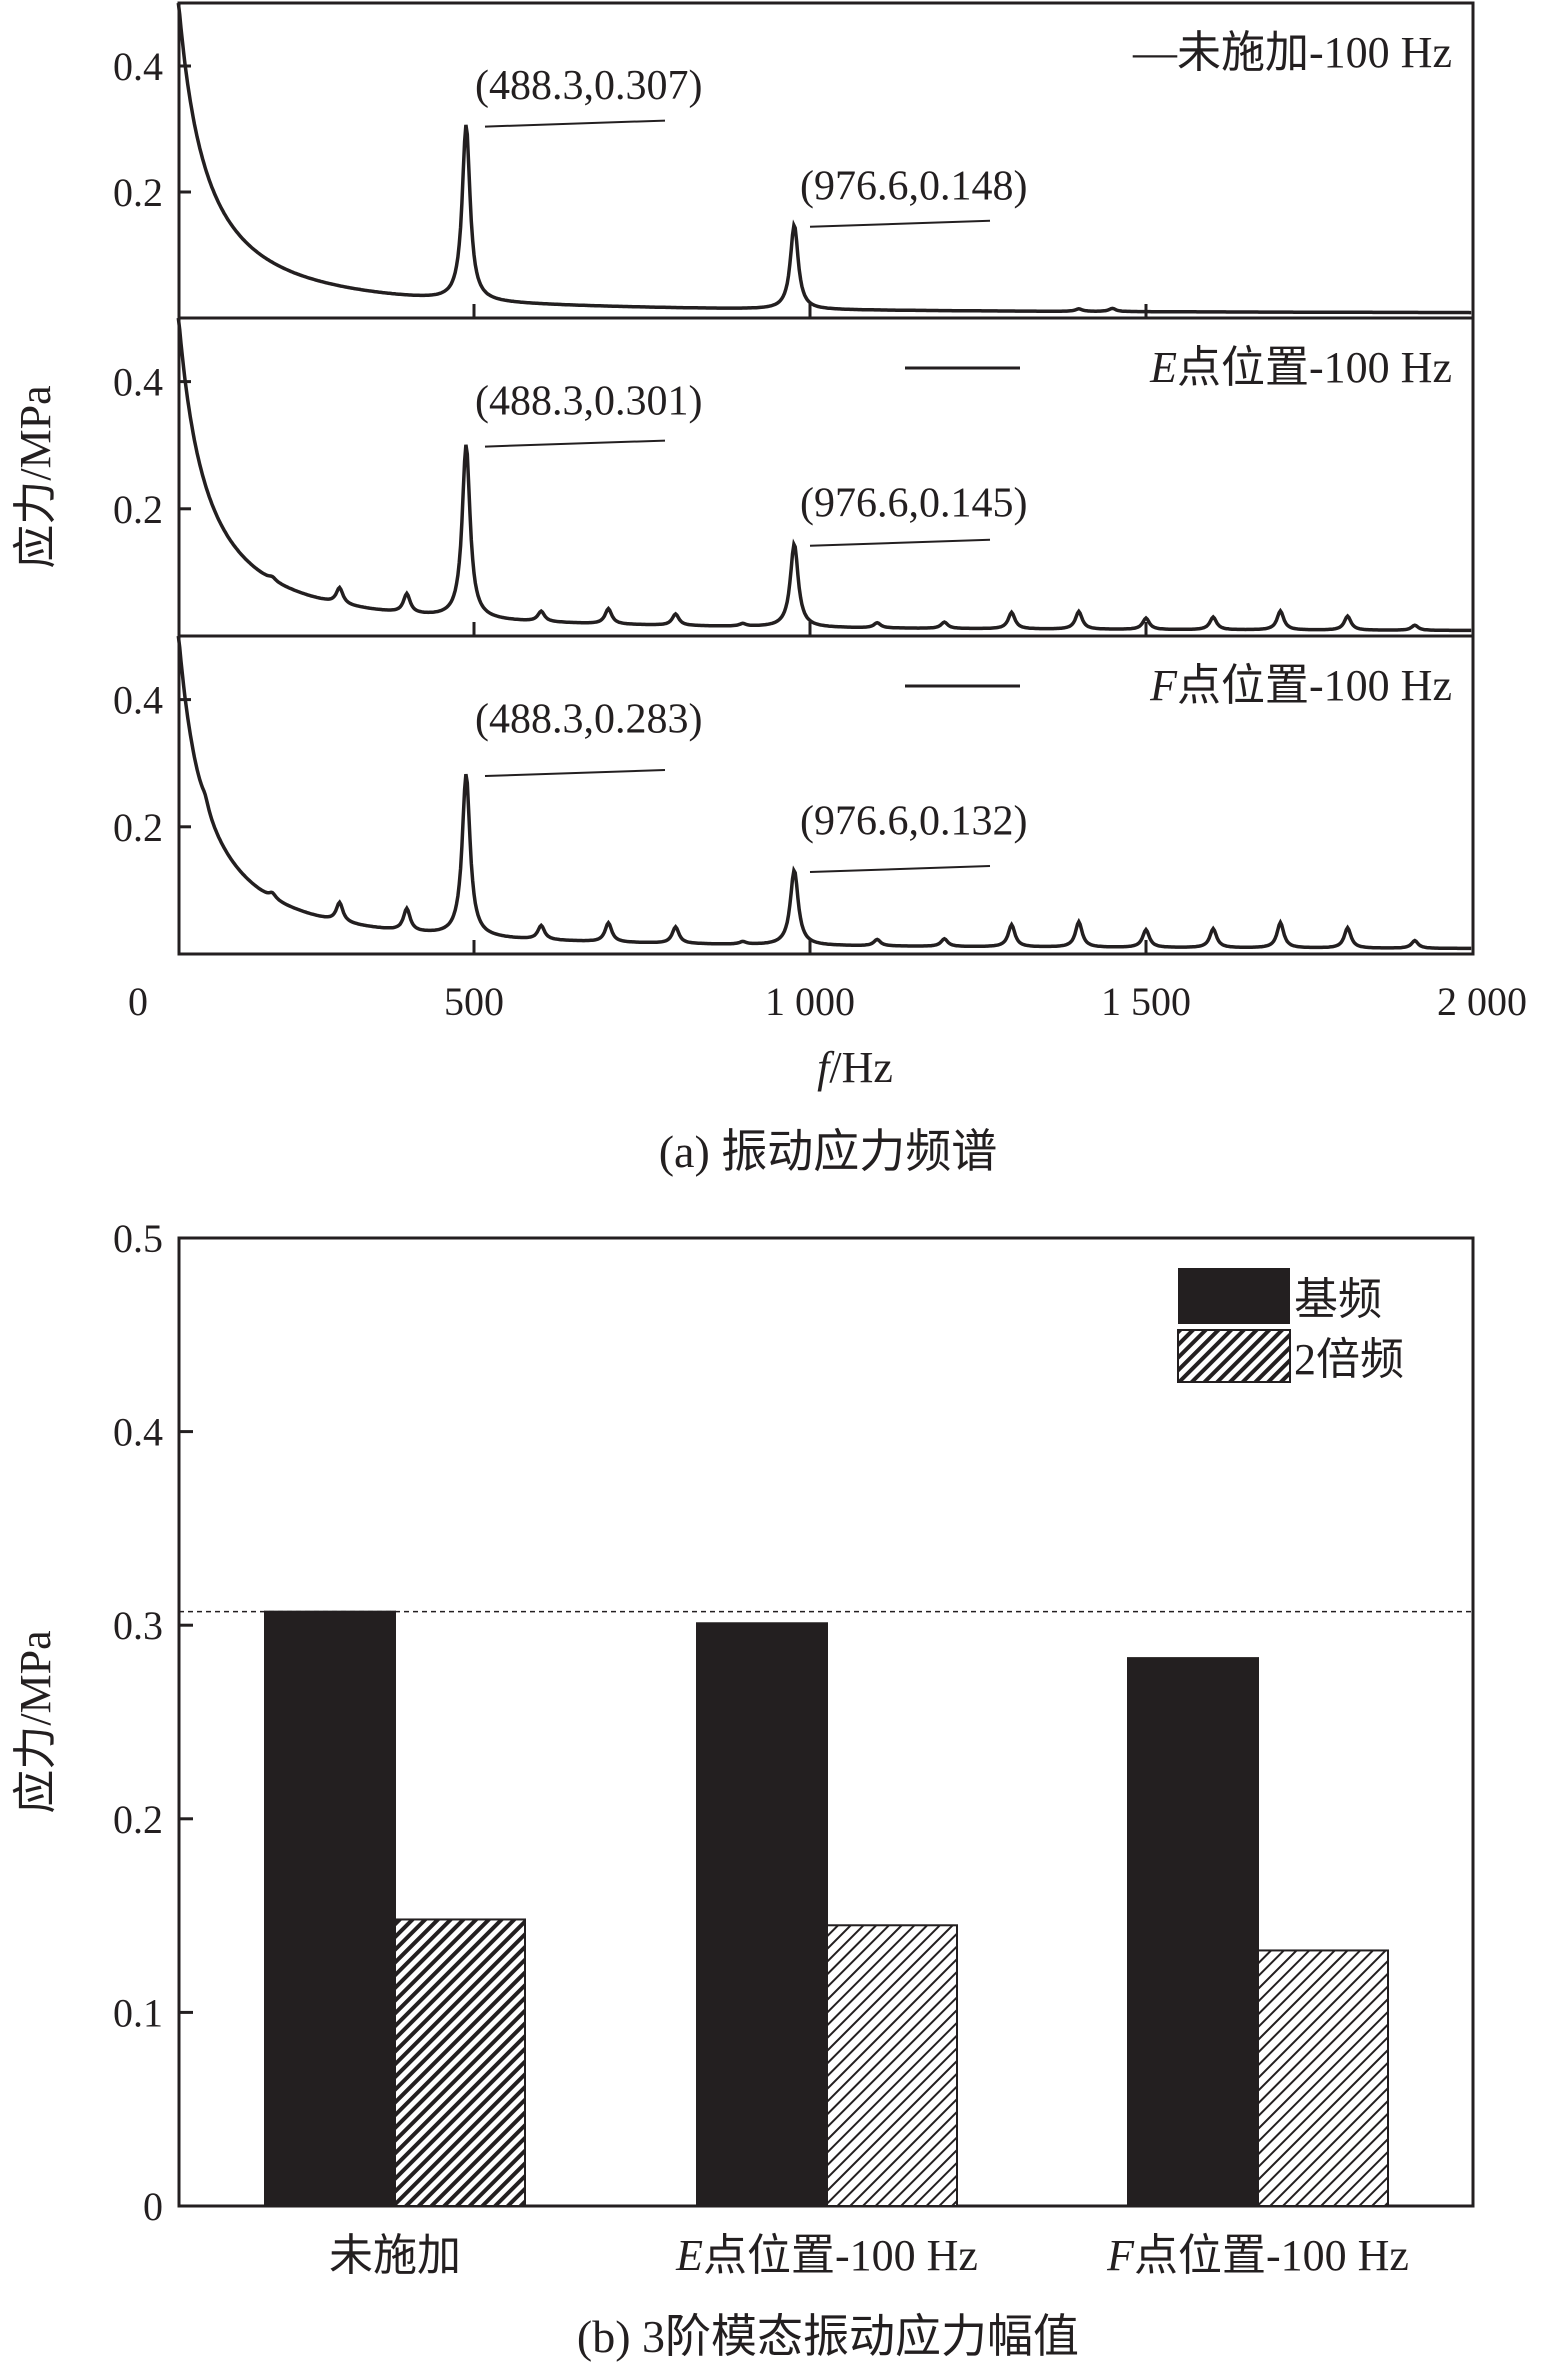  I want to click on peak-annotation: (488.3,0.301), so click(588, 402).